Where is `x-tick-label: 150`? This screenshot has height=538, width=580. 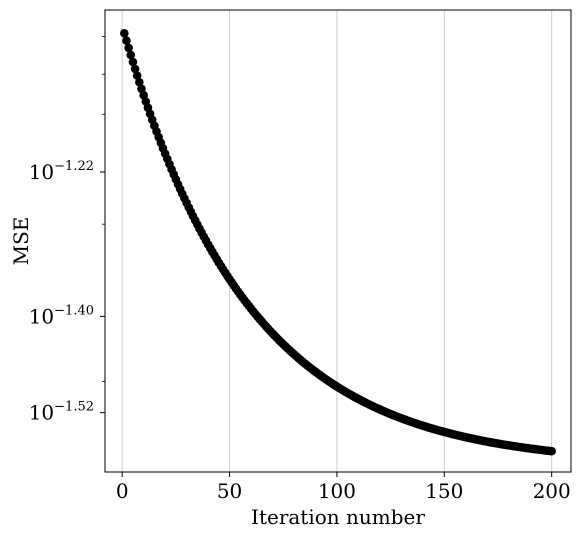
x-tick-label: 150 is located at coordinates (444, 491).